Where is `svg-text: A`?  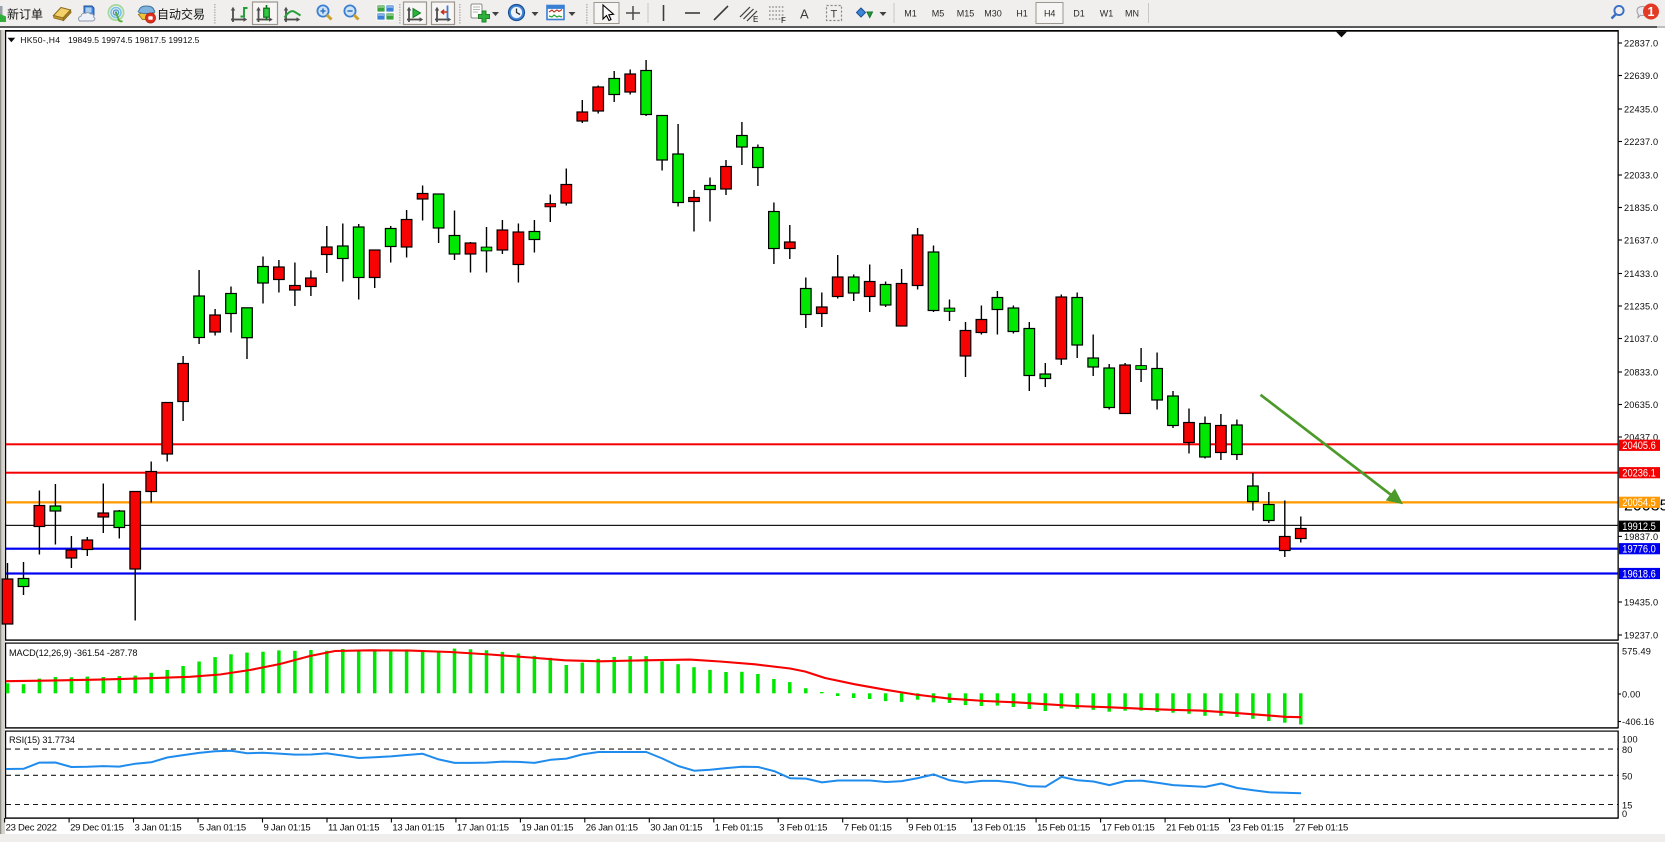
svg-text: A is located at coordinates (804, 14).